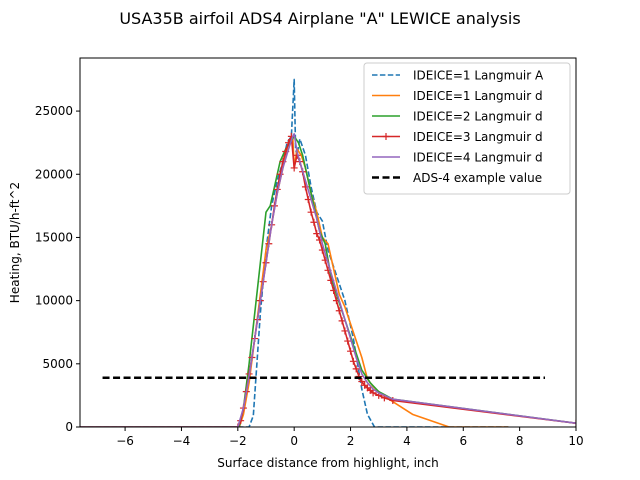 Image resolution: width=640 pixels, height=480 pixels. Describe the element at coordinates (463, 441) in the screenshot. I see `x-tick-label: 6` at that location.